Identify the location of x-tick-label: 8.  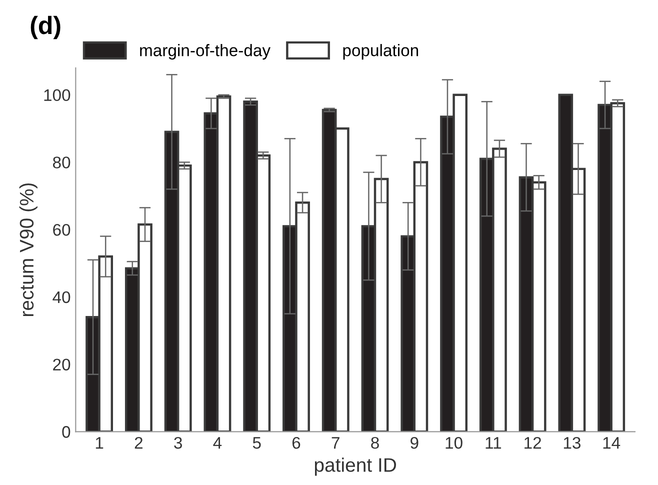
(375, 442).